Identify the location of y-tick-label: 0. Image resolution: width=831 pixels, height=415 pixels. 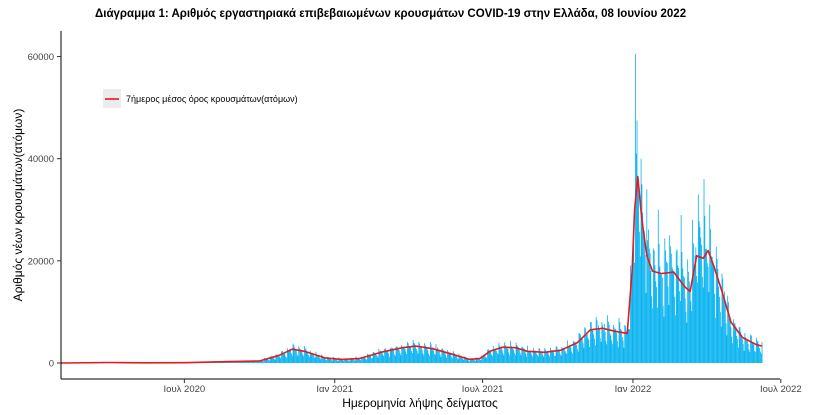
(51, 364).